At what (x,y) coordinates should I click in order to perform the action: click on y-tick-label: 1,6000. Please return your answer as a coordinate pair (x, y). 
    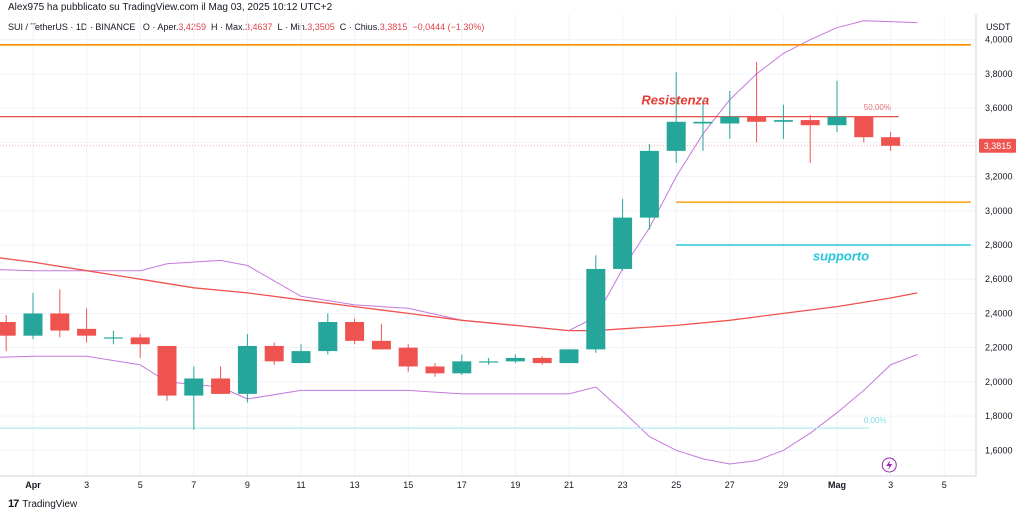
    Looking at the image, I should click on (999, 450).